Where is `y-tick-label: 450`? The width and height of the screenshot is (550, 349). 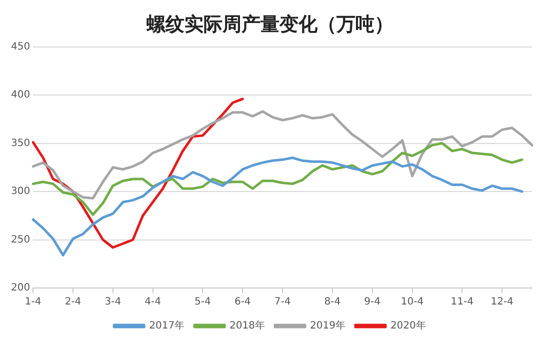 y-tick-label: 450 is located at coordinates (20, 46).